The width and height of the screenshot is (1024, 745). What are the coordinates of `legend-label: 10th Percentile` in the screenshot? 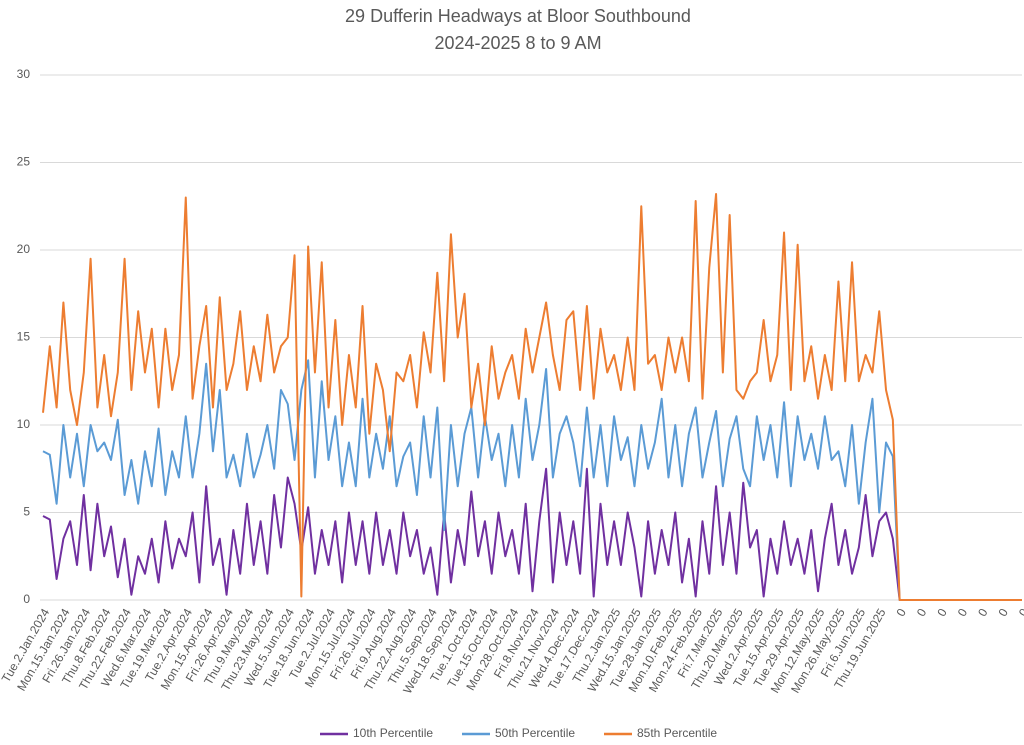 It's located at (393, 733).